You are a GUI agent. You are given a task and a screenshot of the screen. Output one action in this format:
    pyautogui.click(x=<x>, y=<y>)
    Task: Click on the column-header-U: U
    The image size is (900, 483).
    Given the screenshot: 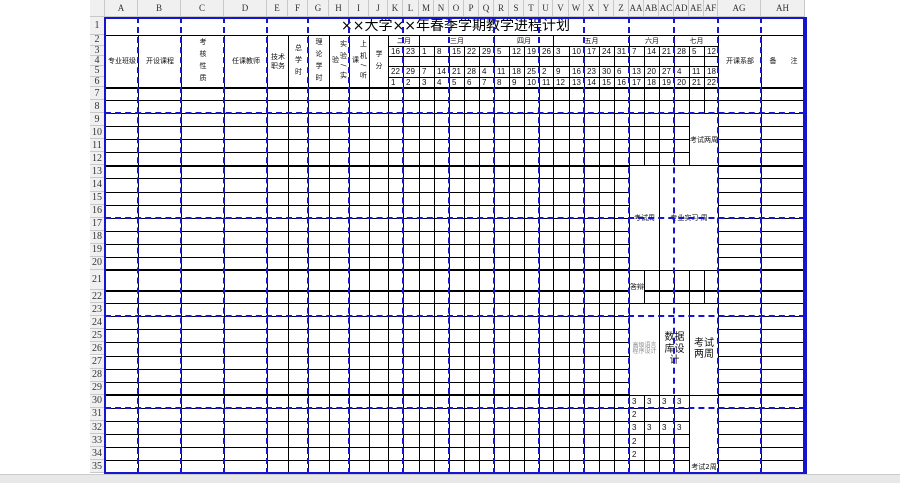 What is the action you would take?
    pyautogui.click(x=546, y=8)
    